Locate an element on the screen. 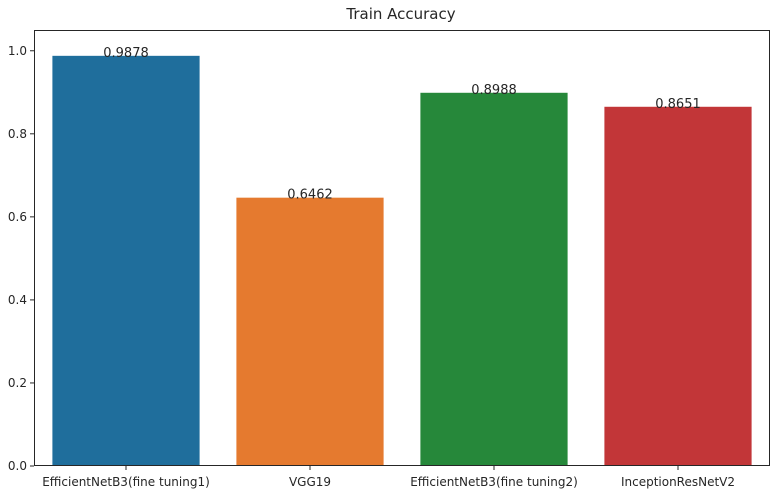 The height and width of the screenshot is (489, 776). y-tick-label-4: 0.8 is located at coordinates (17, 134).